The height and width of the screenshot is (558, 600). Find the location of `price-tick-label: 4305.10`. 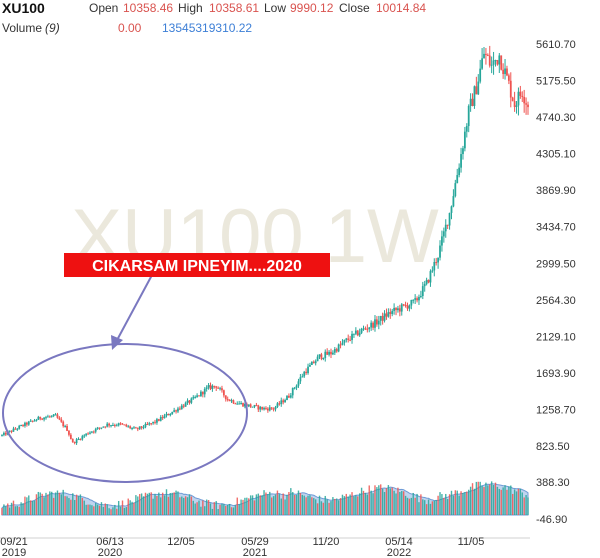

price-tick-label: 4305.10 is located at coordinates (556, 155).